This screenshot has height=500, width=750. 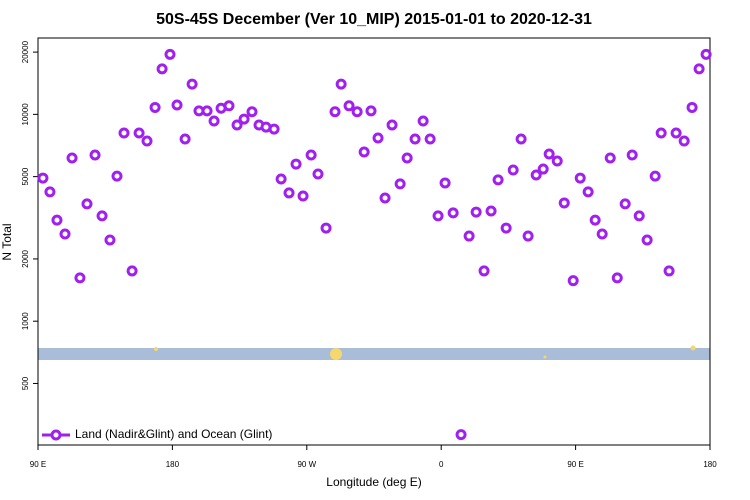 What do you see at coordinates (25, 383) in the screenshot?
I see `y-tick-label: 500` at bounding box center [25, 383].